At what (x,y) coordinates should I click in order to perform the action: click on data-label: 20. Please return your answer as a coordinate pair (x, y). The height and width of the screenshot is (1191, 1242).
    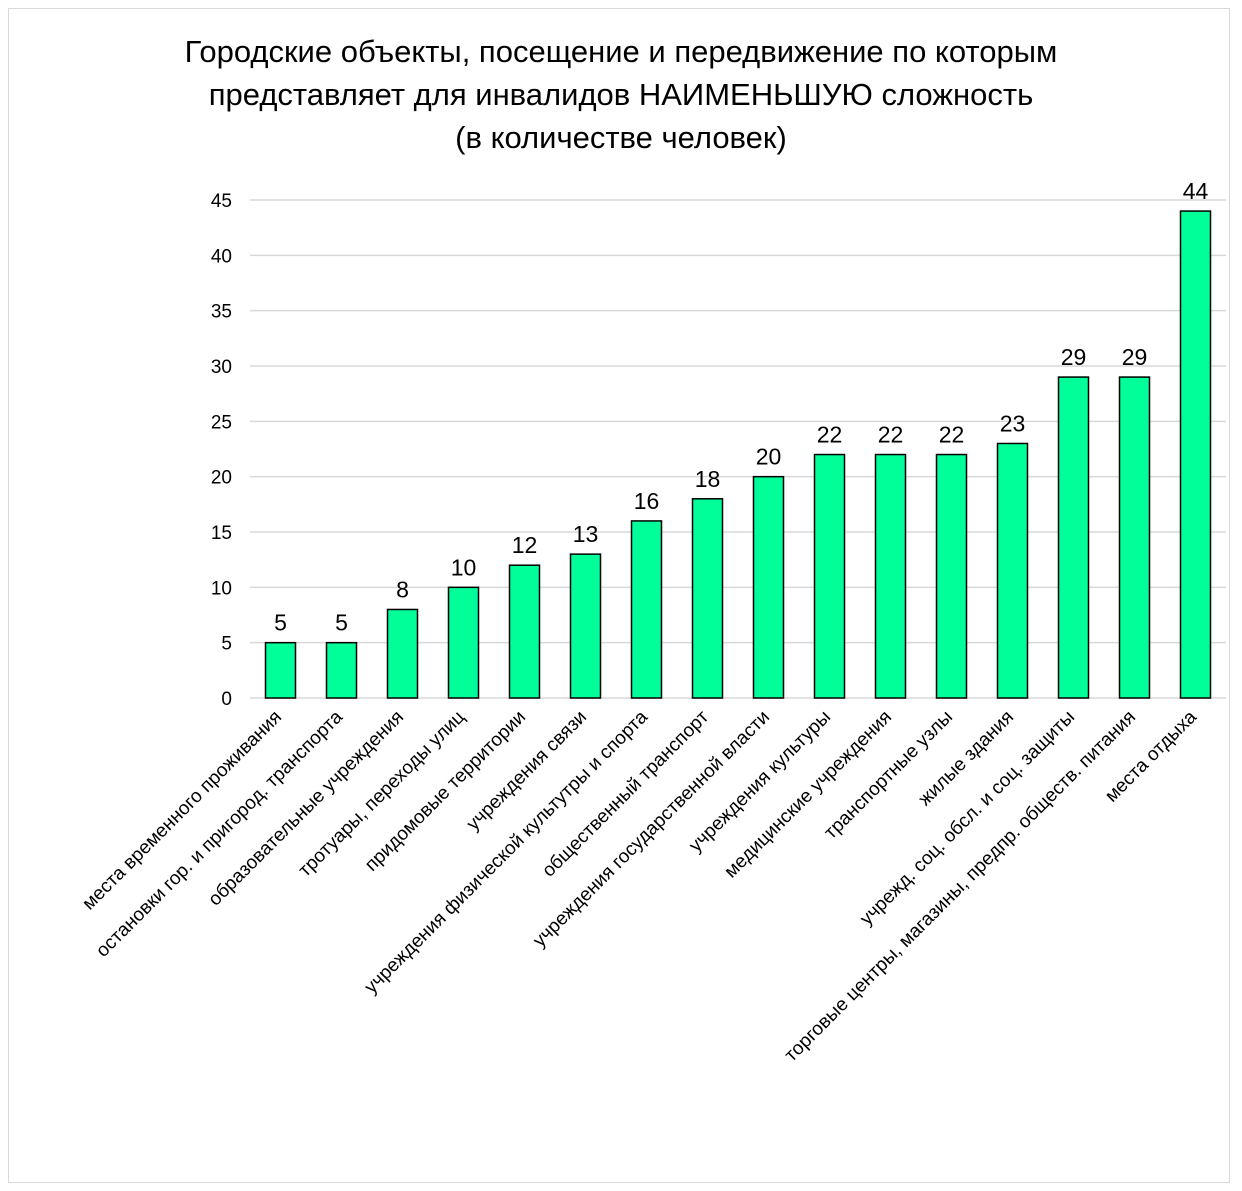
    Looking at the image, I should click on (769, 457).